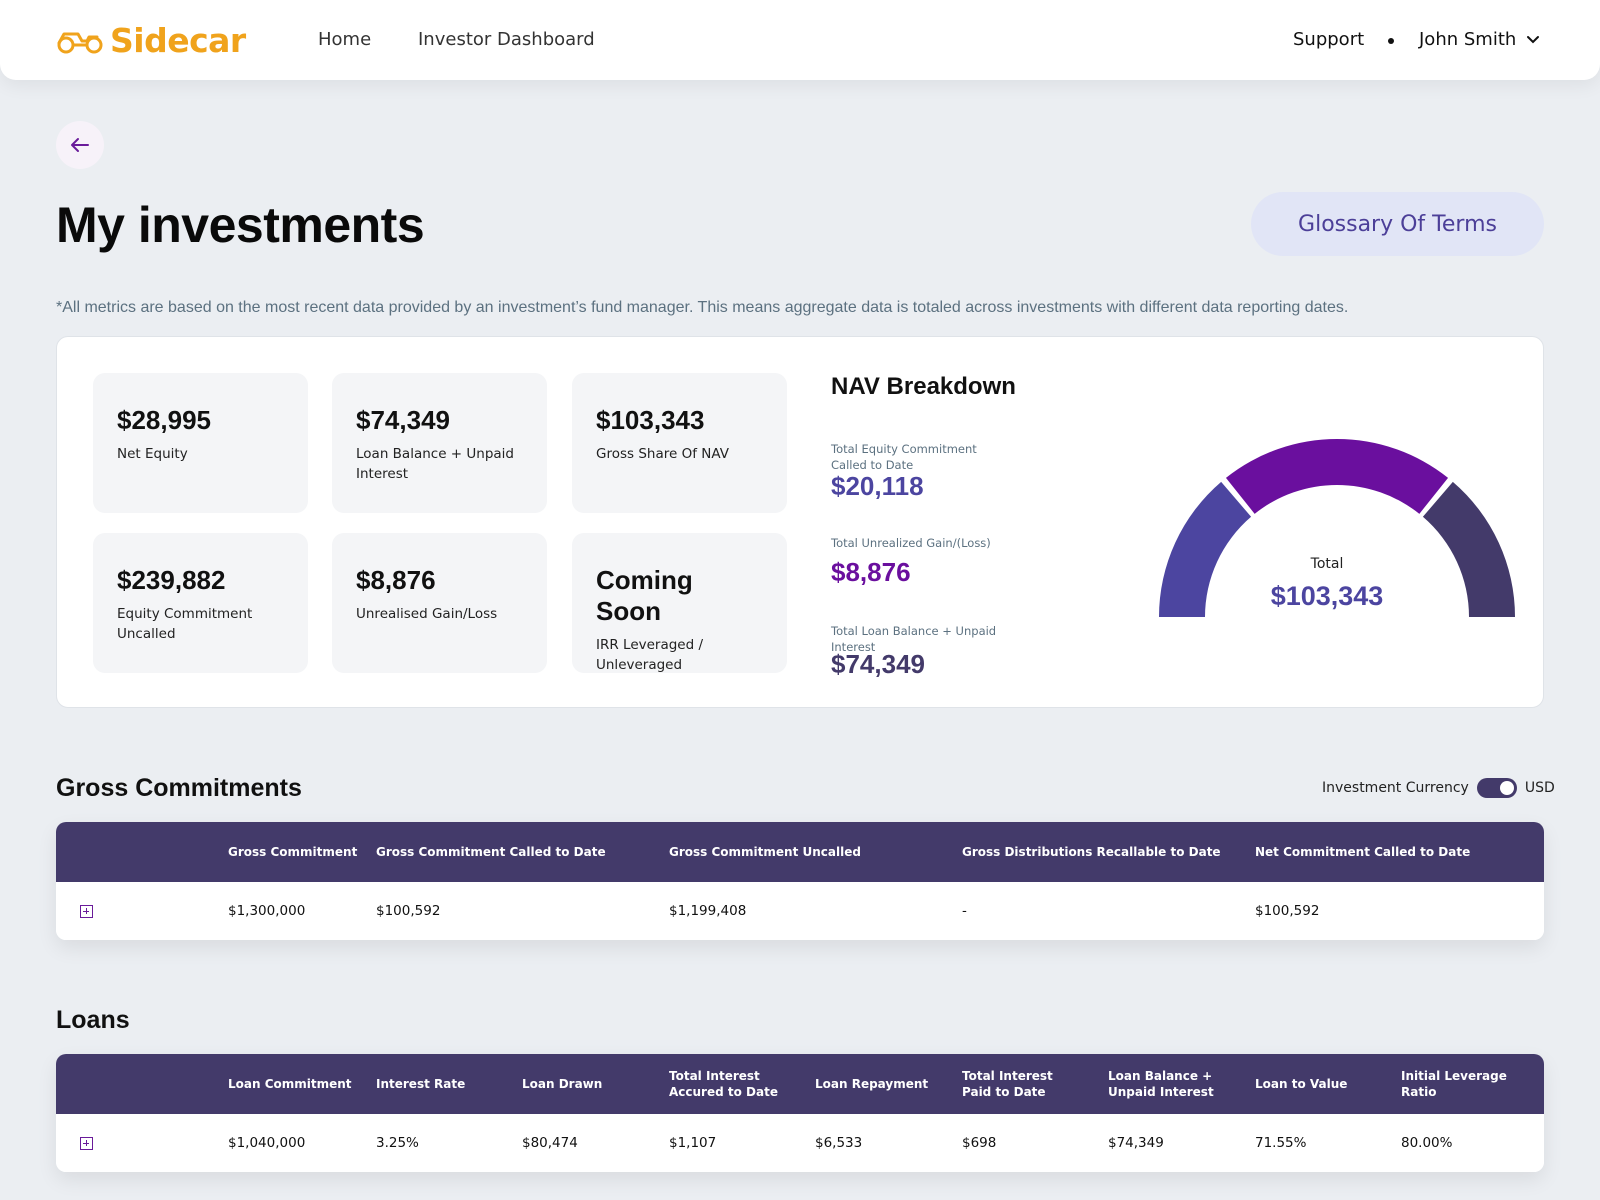  What do you see at coordinates (1539, 788) in the screenshot?
I see `currency-value: USD` at bounding box center [1539, 788].